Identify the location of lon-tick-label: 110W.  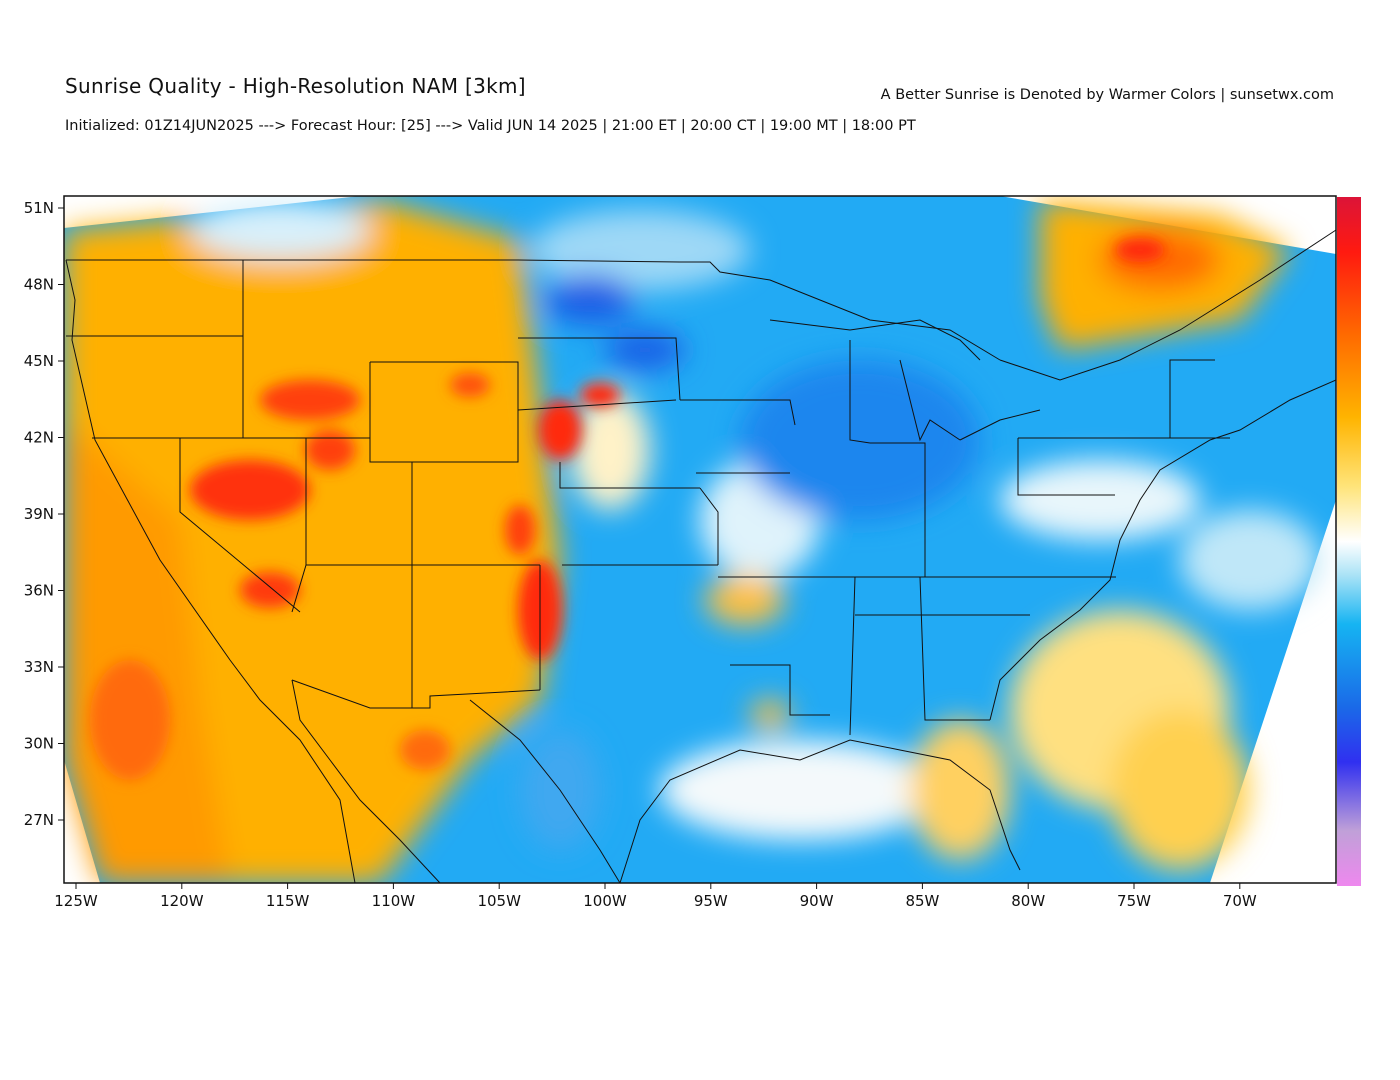
(394, 901).